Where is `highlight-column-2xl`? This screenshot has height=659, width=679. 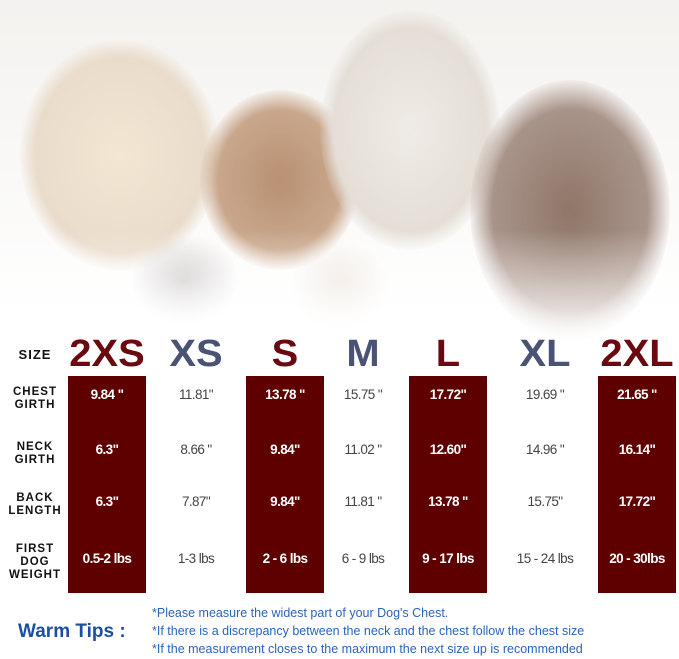
highlight-column-2xl is located at coordinates (637, 484).